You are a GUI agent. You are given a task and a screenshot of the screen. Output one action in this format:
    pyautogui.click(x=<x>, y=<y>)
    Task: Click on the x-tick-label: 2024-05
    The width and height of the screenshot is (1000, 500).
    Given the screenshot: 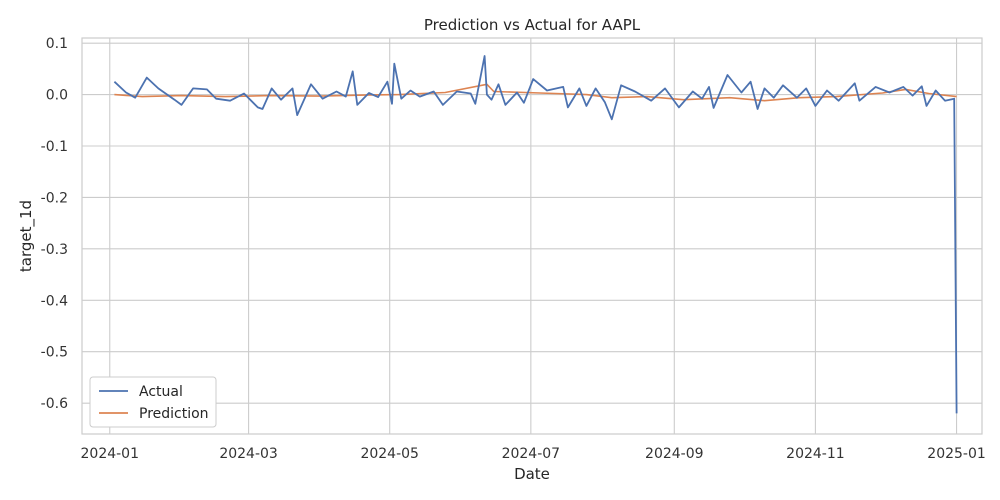 What is the action you would take?
    pyautogui.click(x=389, y=454)
    